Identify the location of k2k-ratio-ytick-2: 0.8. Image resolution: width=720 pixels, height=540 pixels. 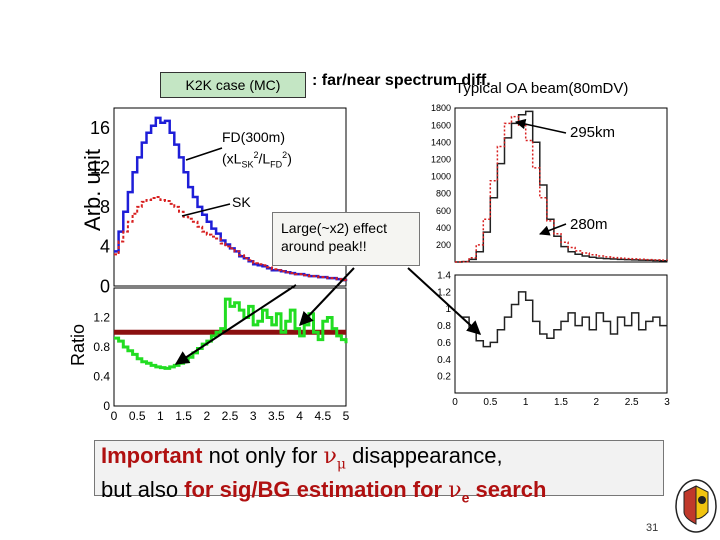
(101, 347).